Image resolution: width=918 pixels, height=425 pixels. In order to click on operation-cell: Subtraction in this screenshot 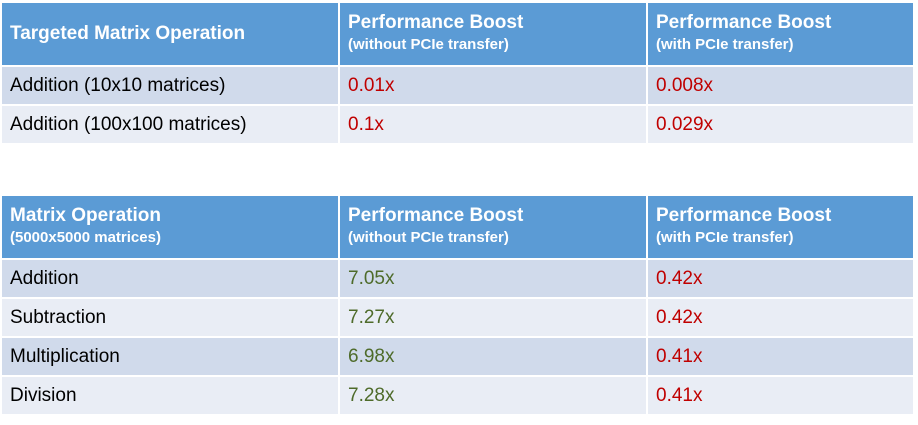, I will do `click(171, 318)`.